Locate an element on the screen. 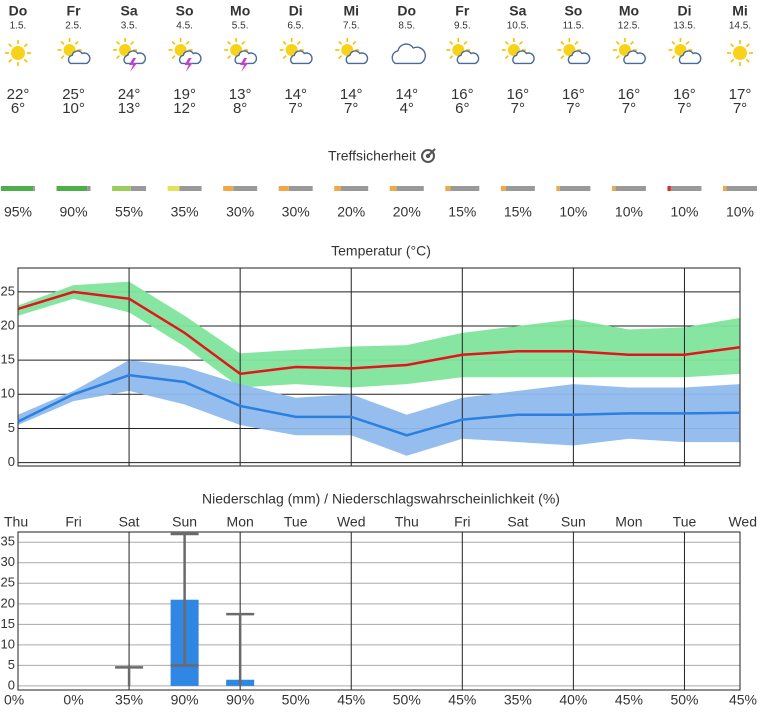  day-date: 7.5. is located at coordinates (351, 26).